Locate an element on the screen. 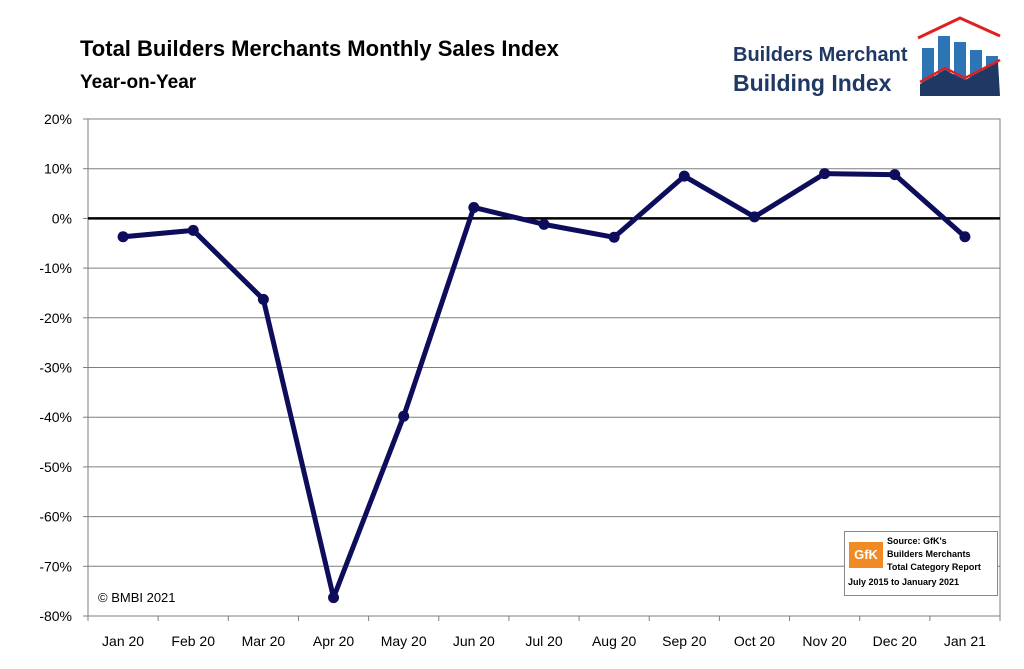 The width and height of the screenshot is (1024, 669). x-tick-label: Jul 20 is located at coordinates (544, 641).